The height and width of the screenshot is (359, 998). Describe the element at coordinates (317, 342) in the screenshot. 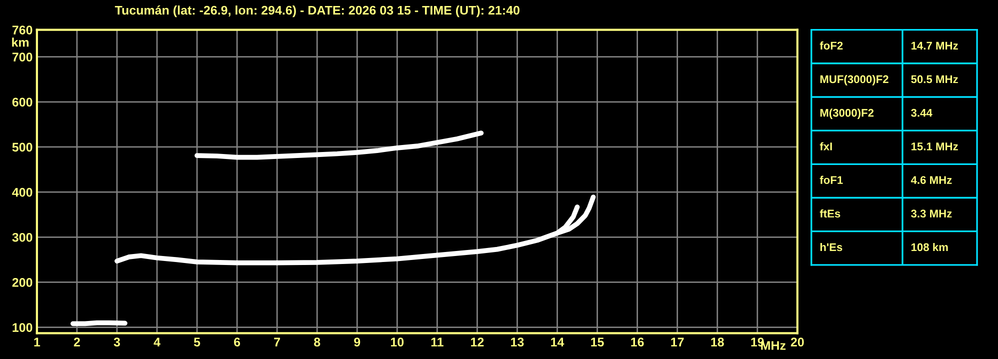

I see `x-tick-label: 8` at that location.